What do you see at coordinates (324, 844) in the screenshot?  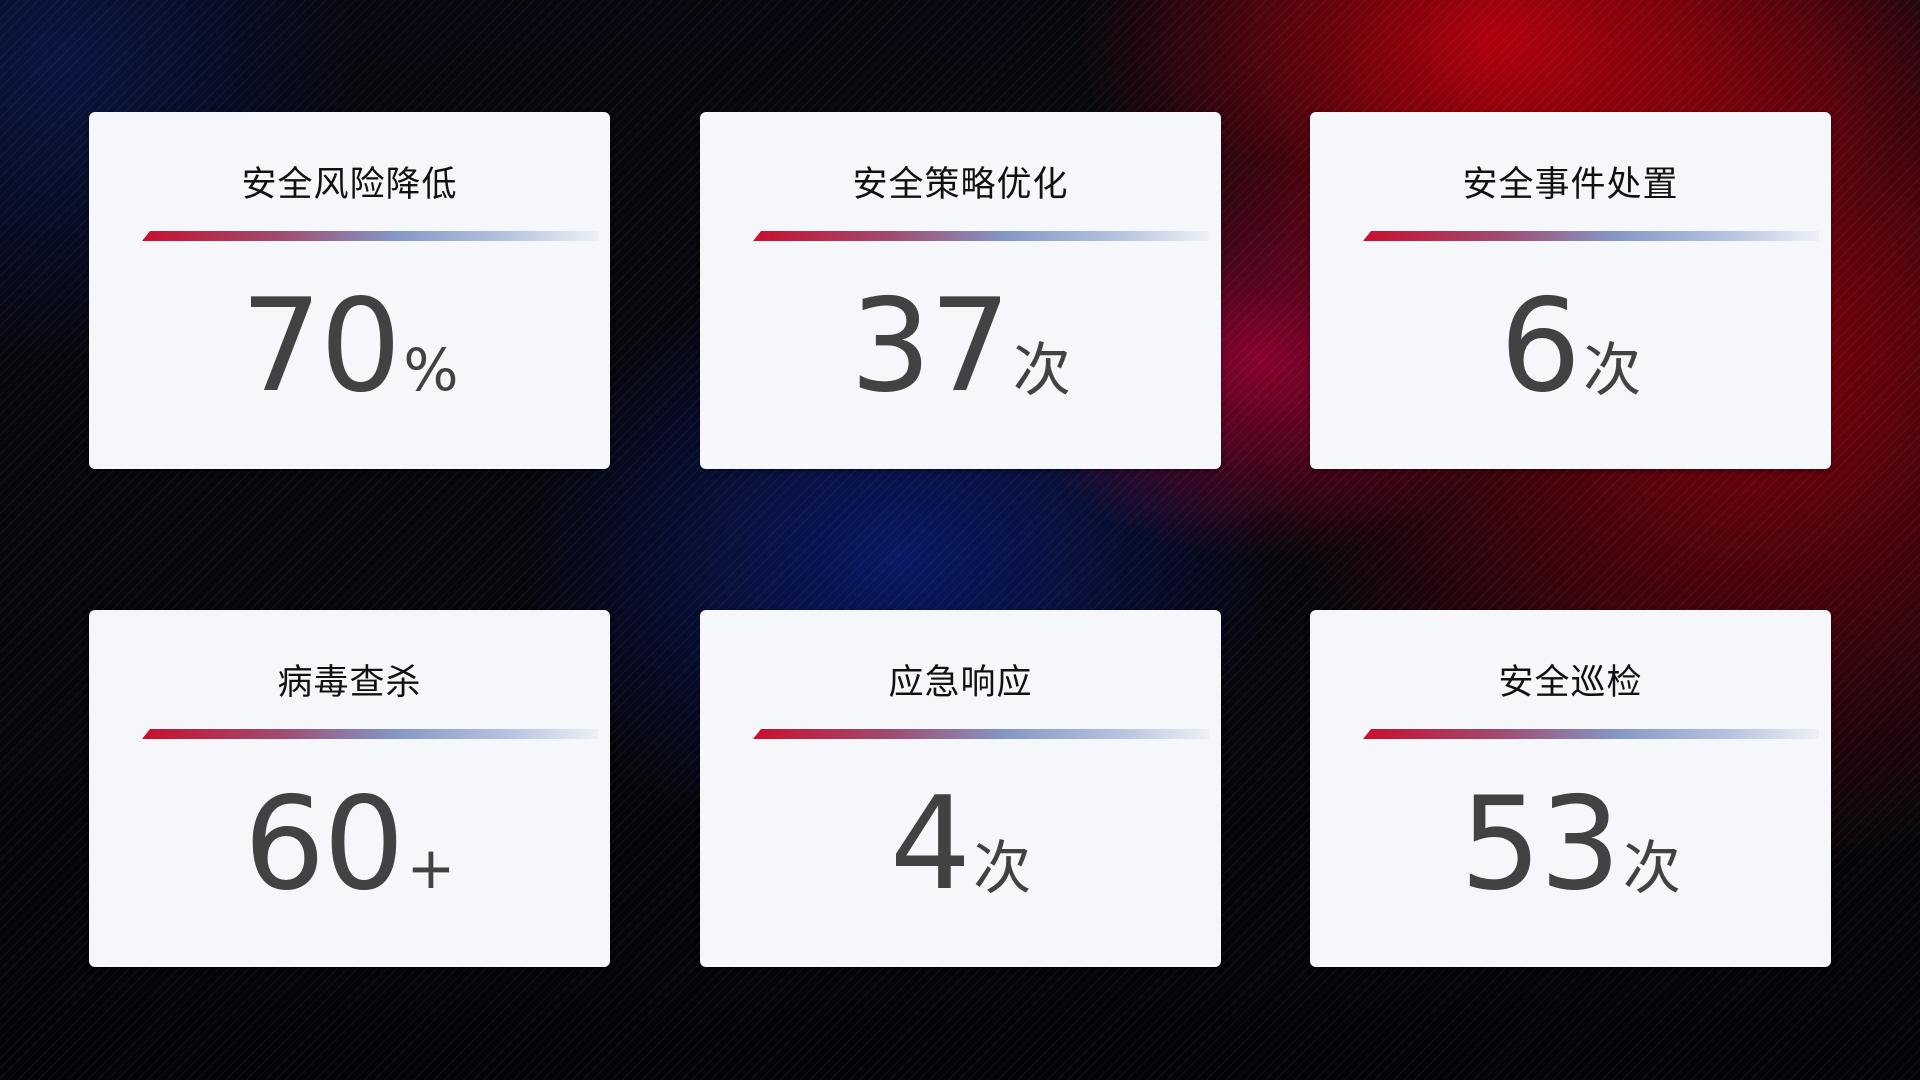 I see `value-number: 60` at bounding box center [324, 844].